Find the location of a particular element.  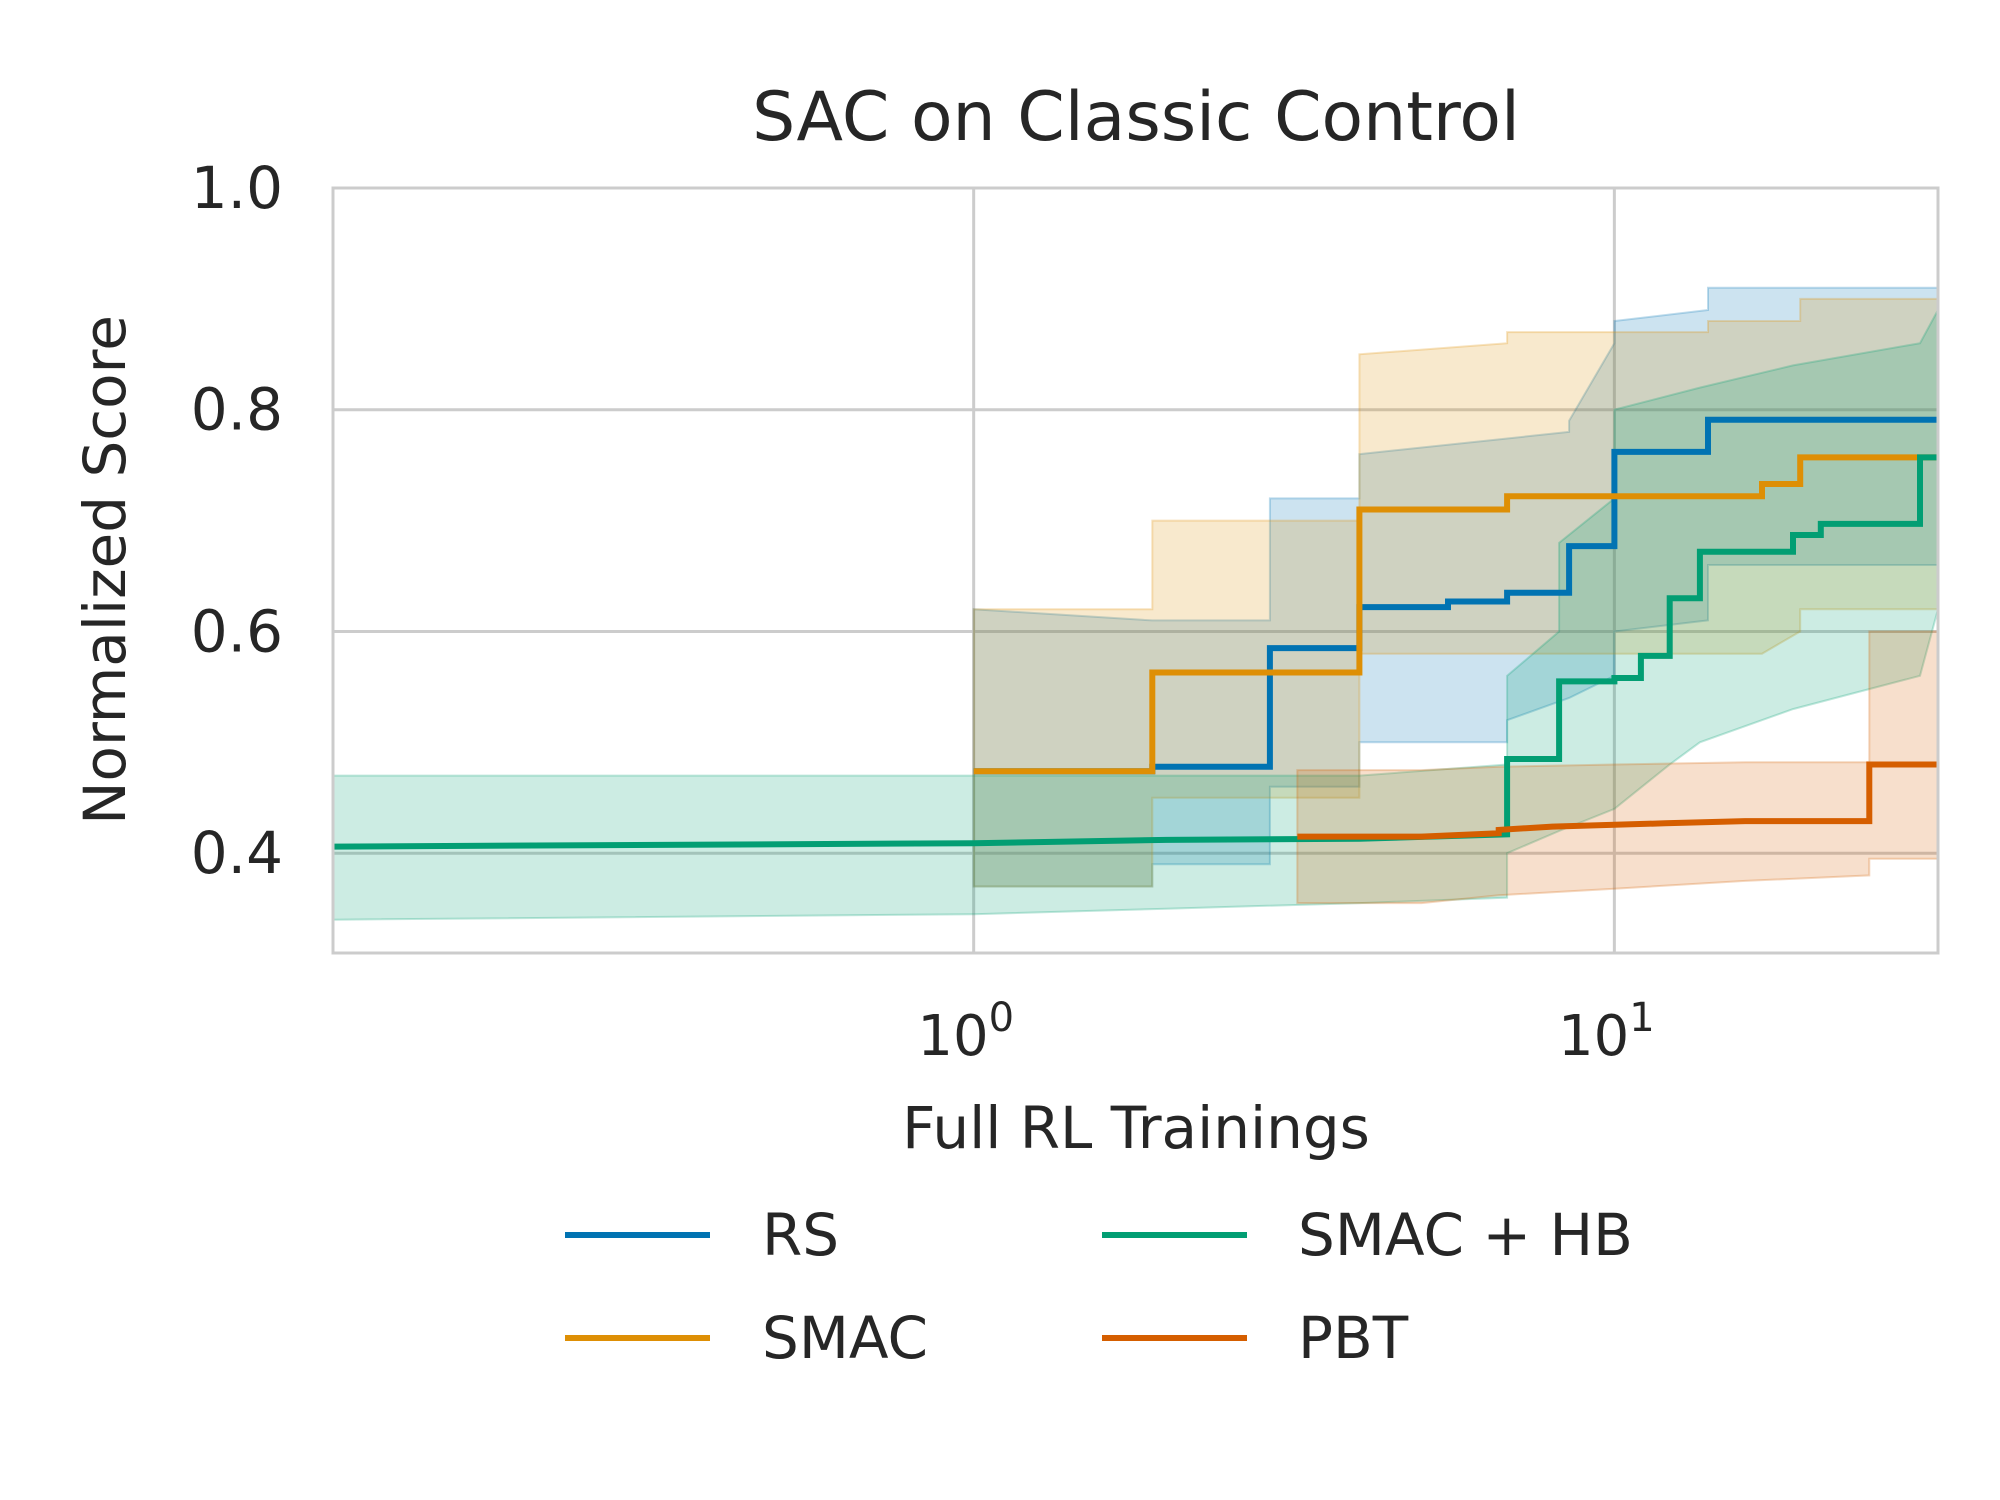

chart-title: SAC on Classic Control is located at coordinates (1136, 117).